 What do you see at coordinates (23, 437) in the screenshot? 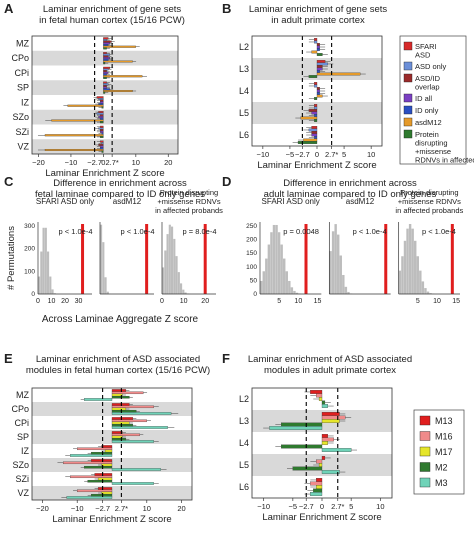
I see `category-label: SP` at bounding box center [23, 437].